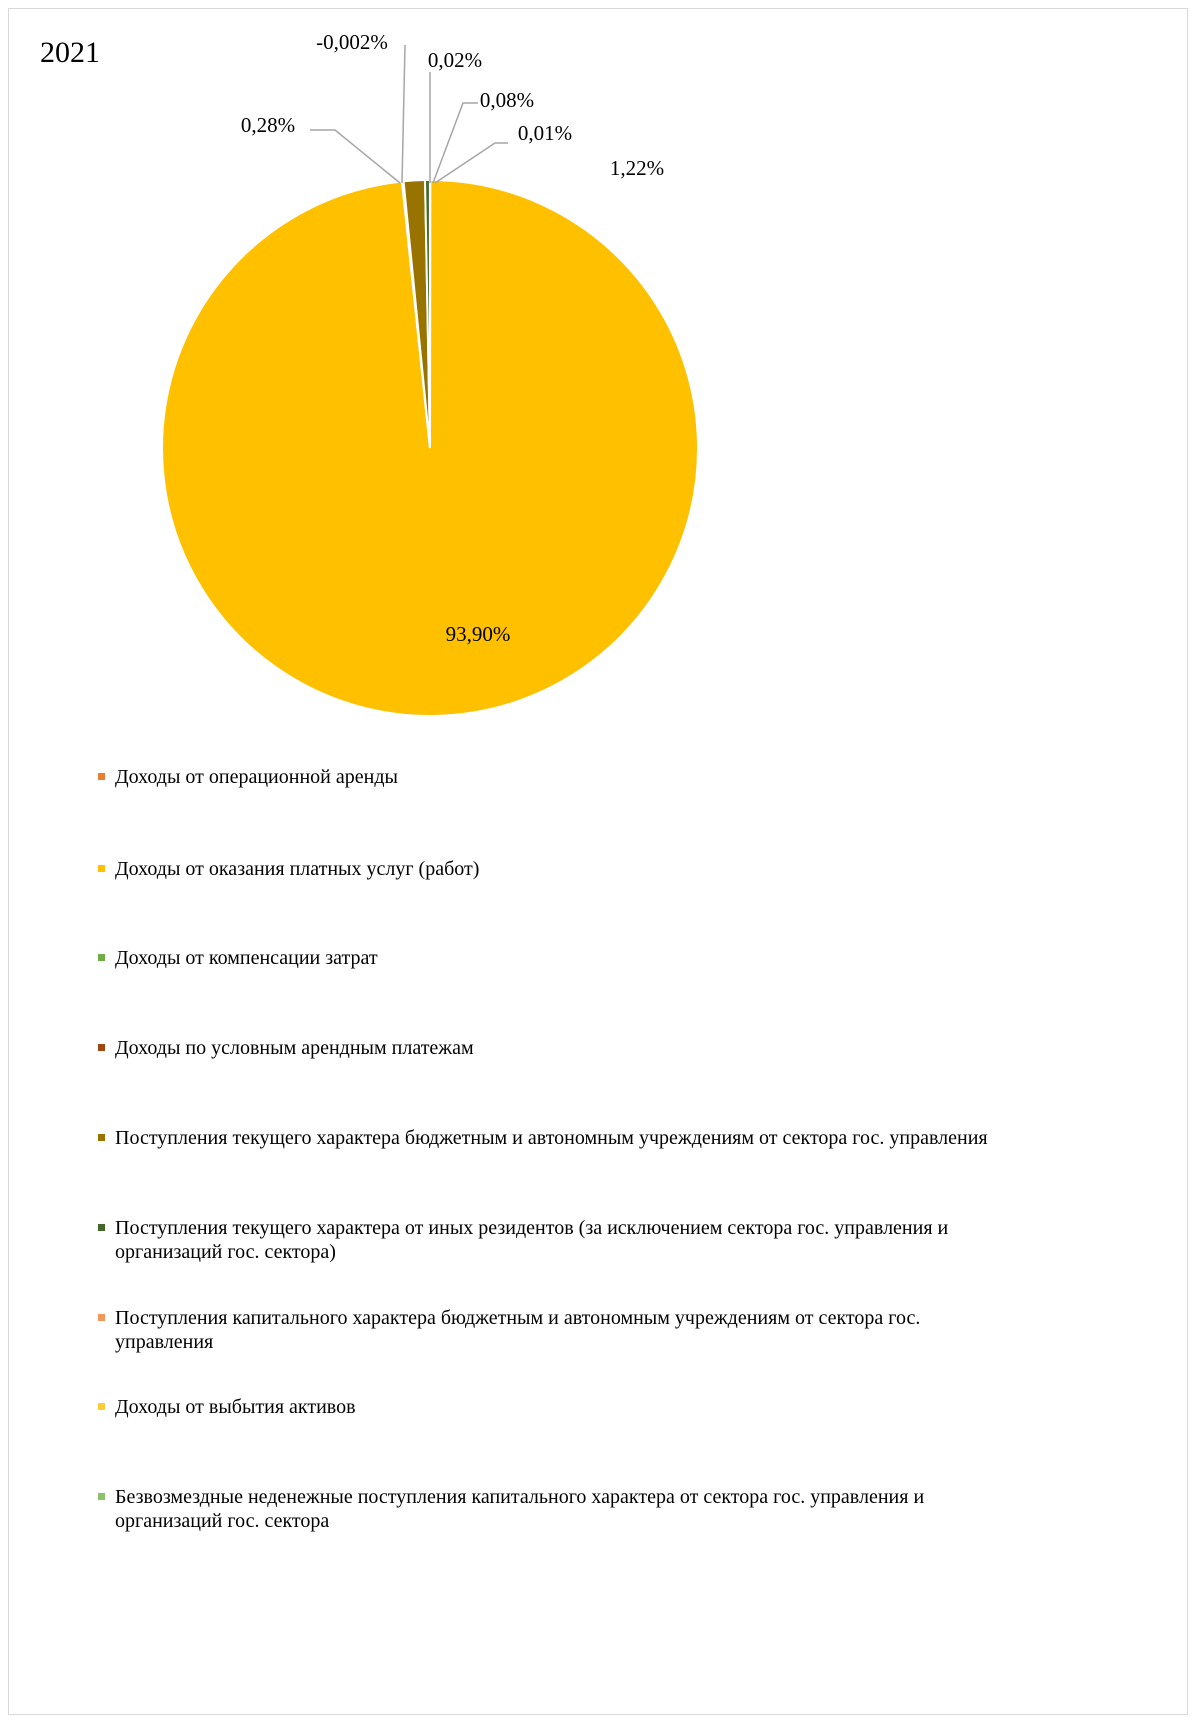  I want to click on legend-item: Доходы по условным арендным платежам, so click(556, 1048).